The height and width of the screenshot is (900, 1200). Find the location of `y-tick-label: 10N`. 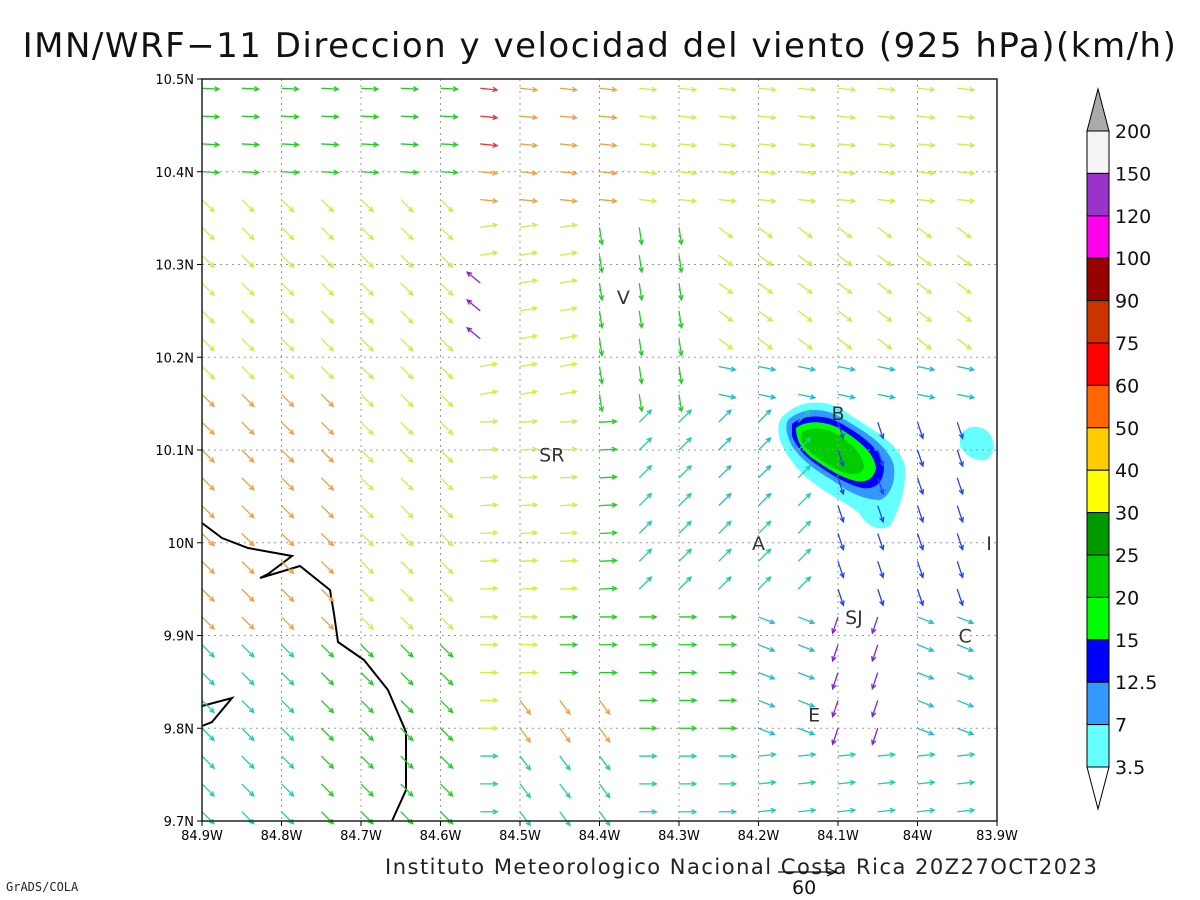

y-tick-label: 10N is located at coordinates (181, 544).